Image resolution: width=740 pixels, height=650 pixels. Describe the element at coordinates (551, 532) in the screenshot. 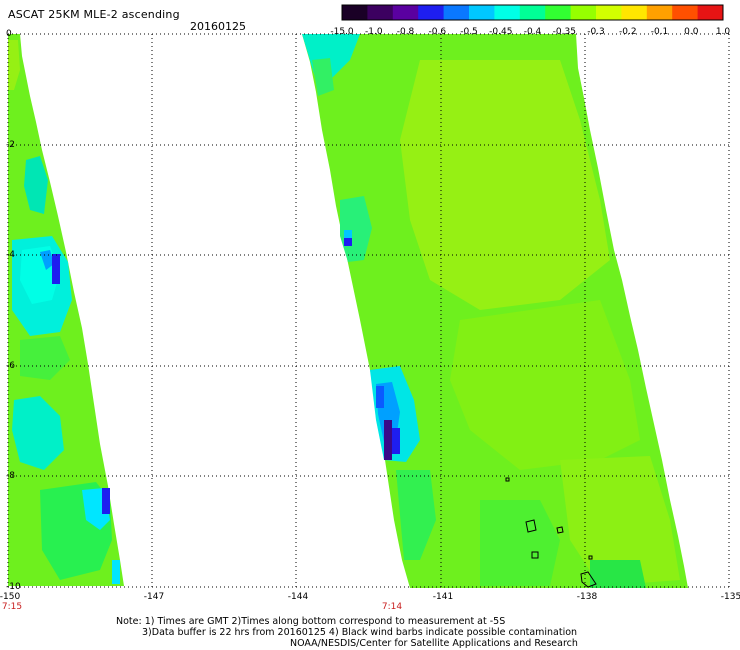

I see `islands` at that location.